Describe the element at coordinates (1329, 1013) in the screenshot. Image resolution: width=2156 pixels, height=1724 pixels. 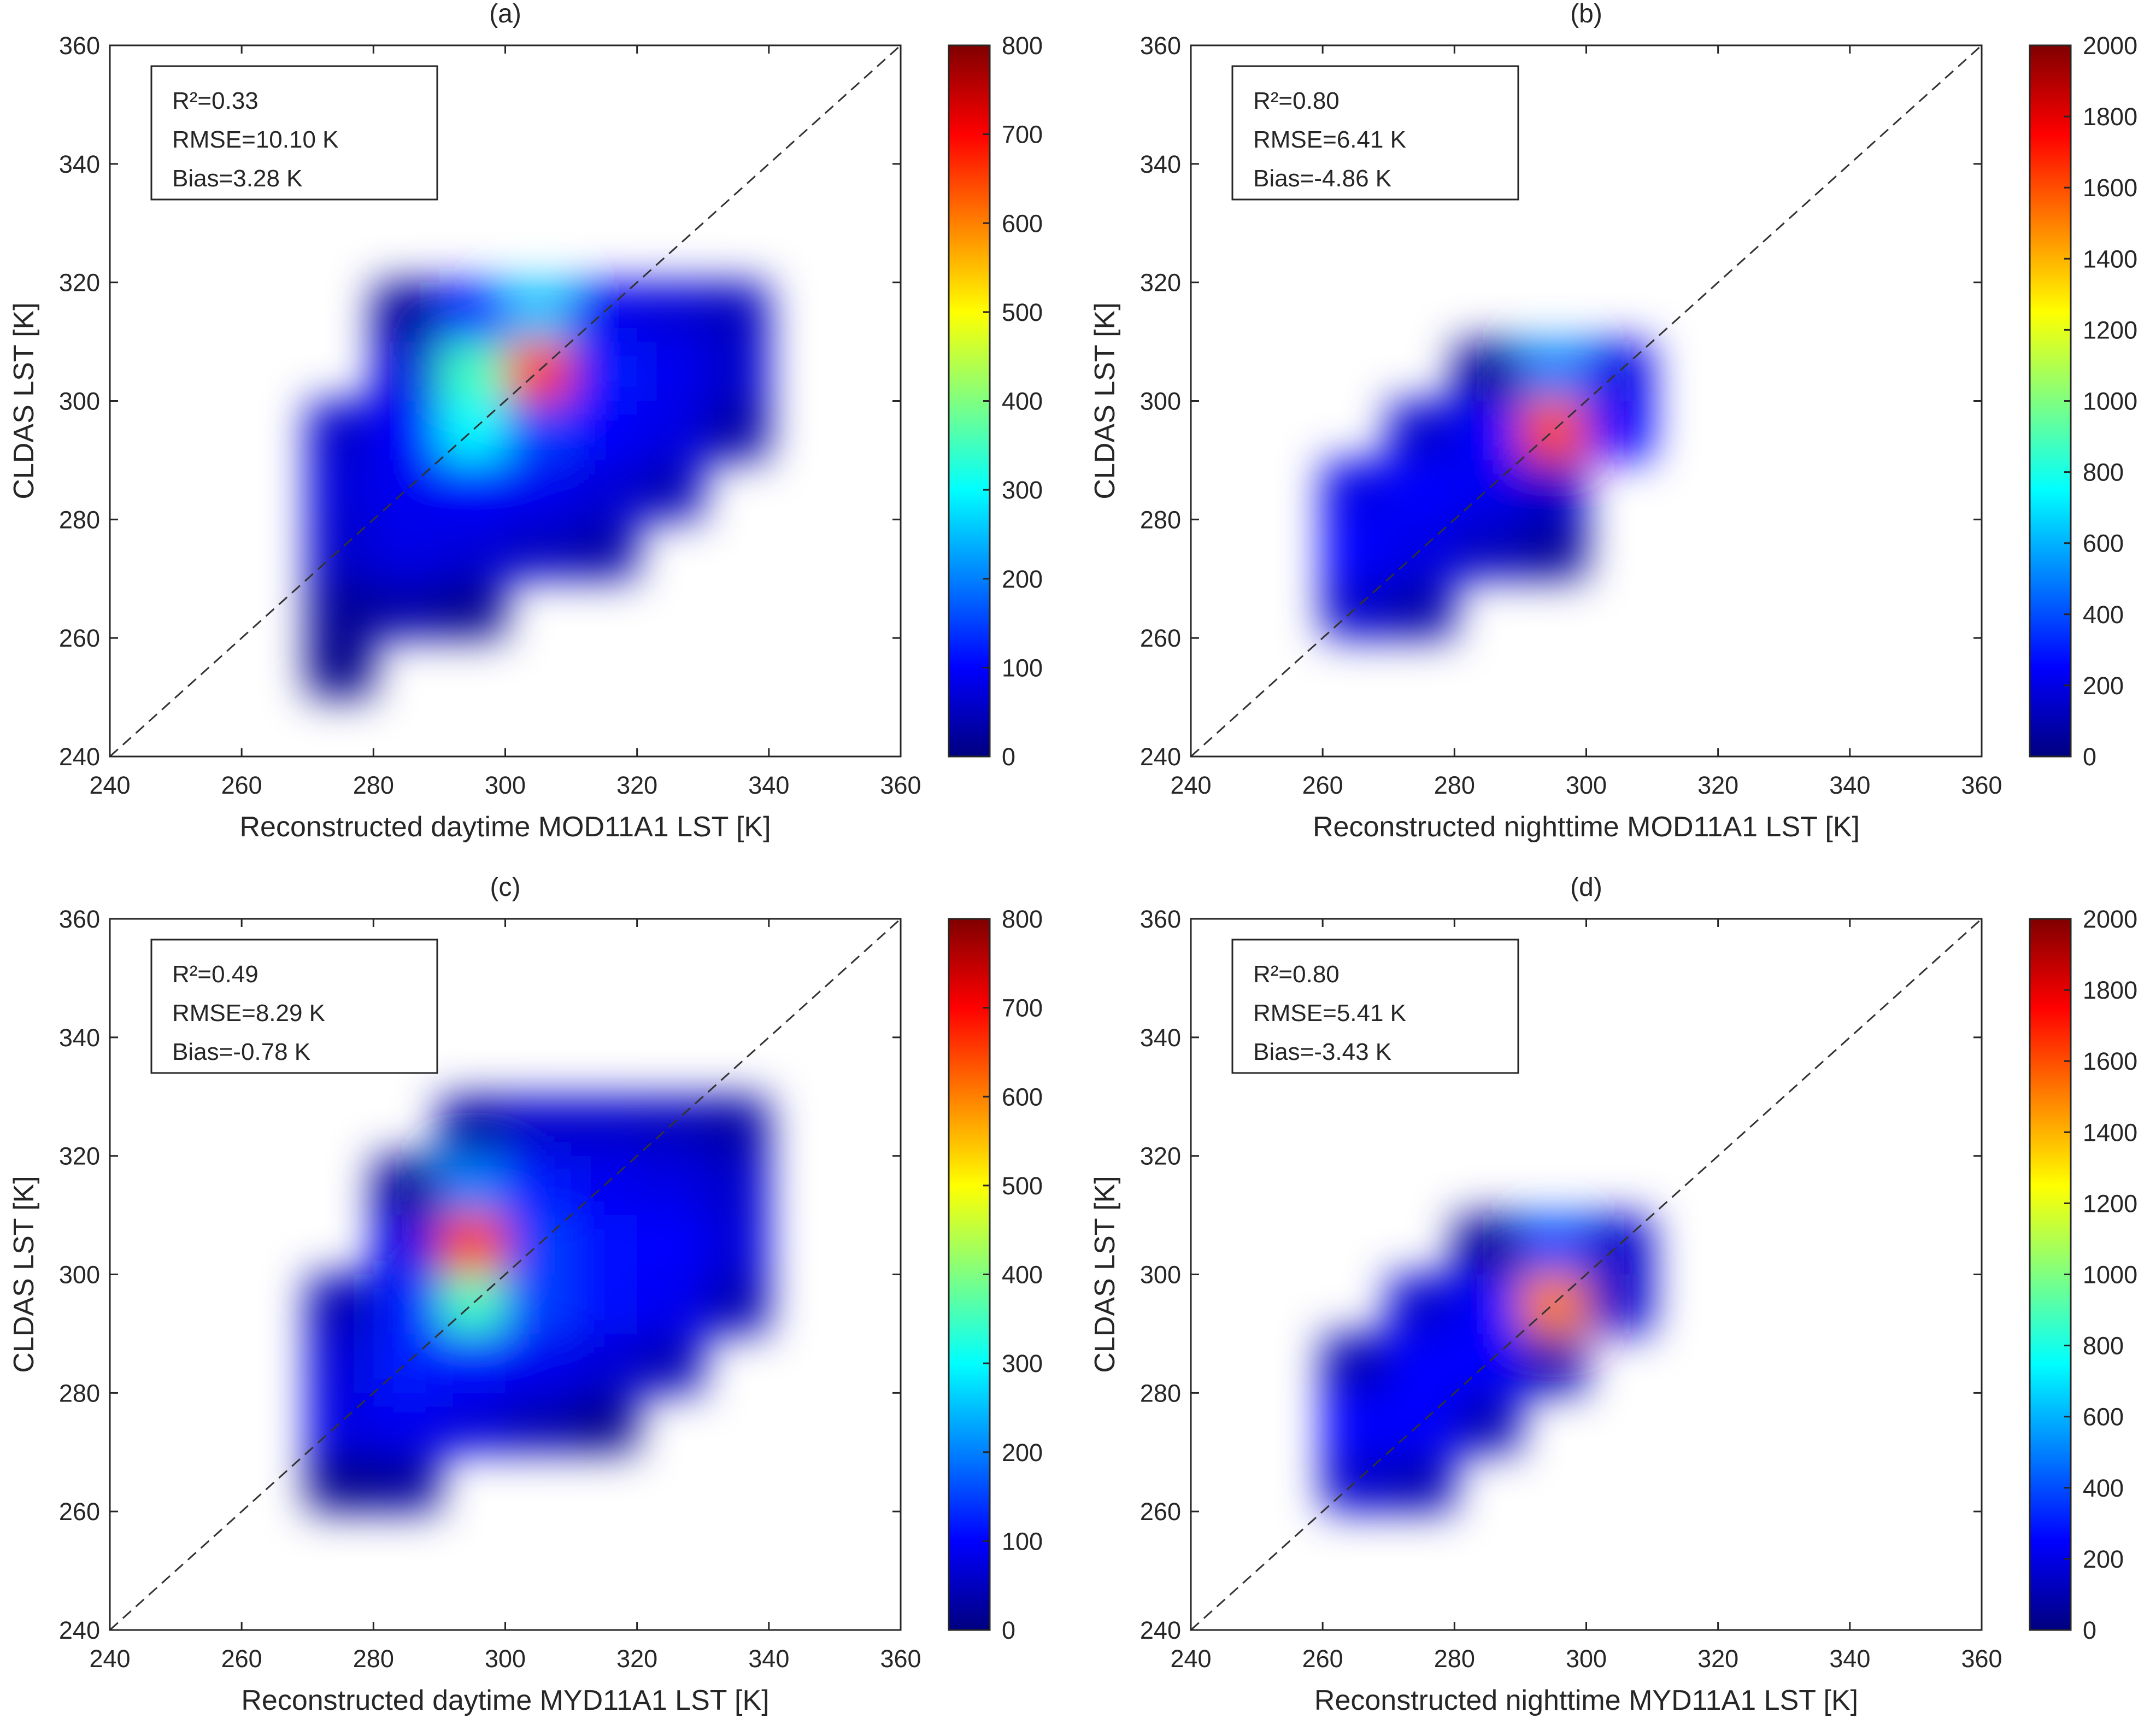
I see `stats-line: RMSE=5.41 K` at that location.